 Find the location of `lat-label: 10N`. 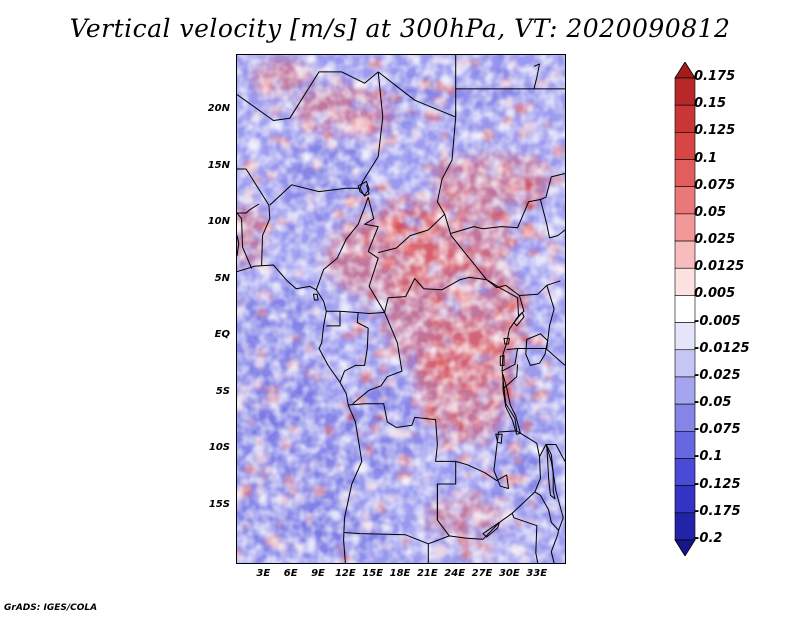

lat-label: 10N is located at coordinates (218, 222).